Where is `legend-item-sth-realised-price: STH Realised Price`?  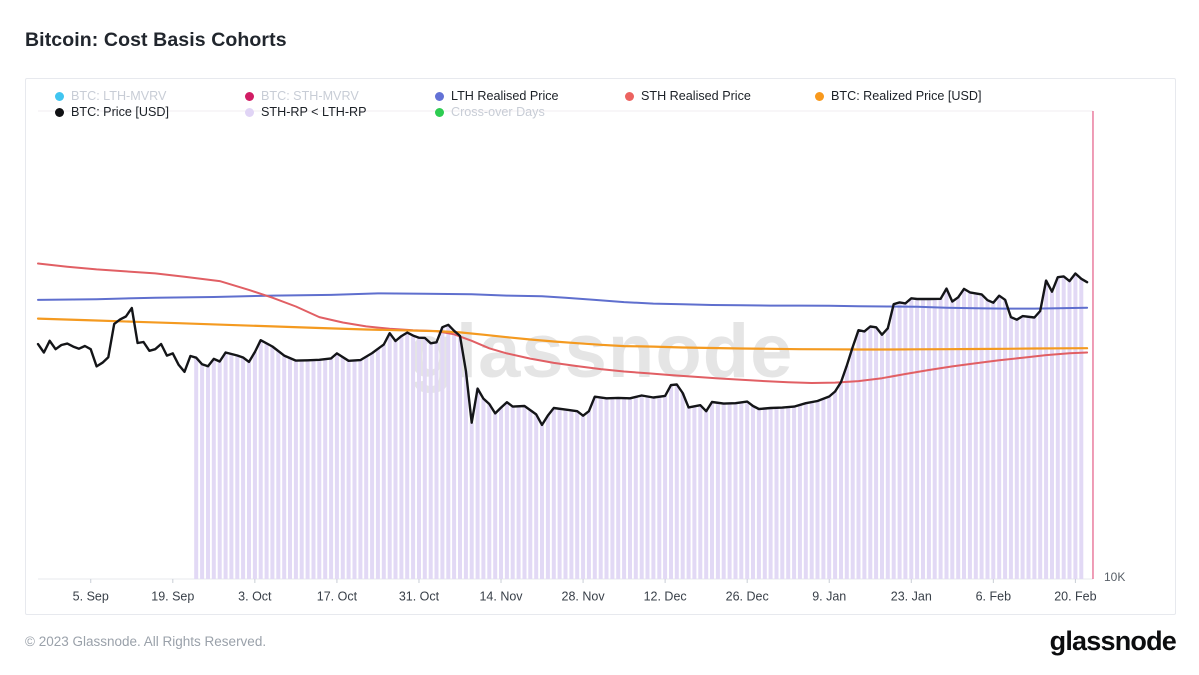 legend-item-sth-realised-price: STH Realised Price is located at coordinates (720, 96).